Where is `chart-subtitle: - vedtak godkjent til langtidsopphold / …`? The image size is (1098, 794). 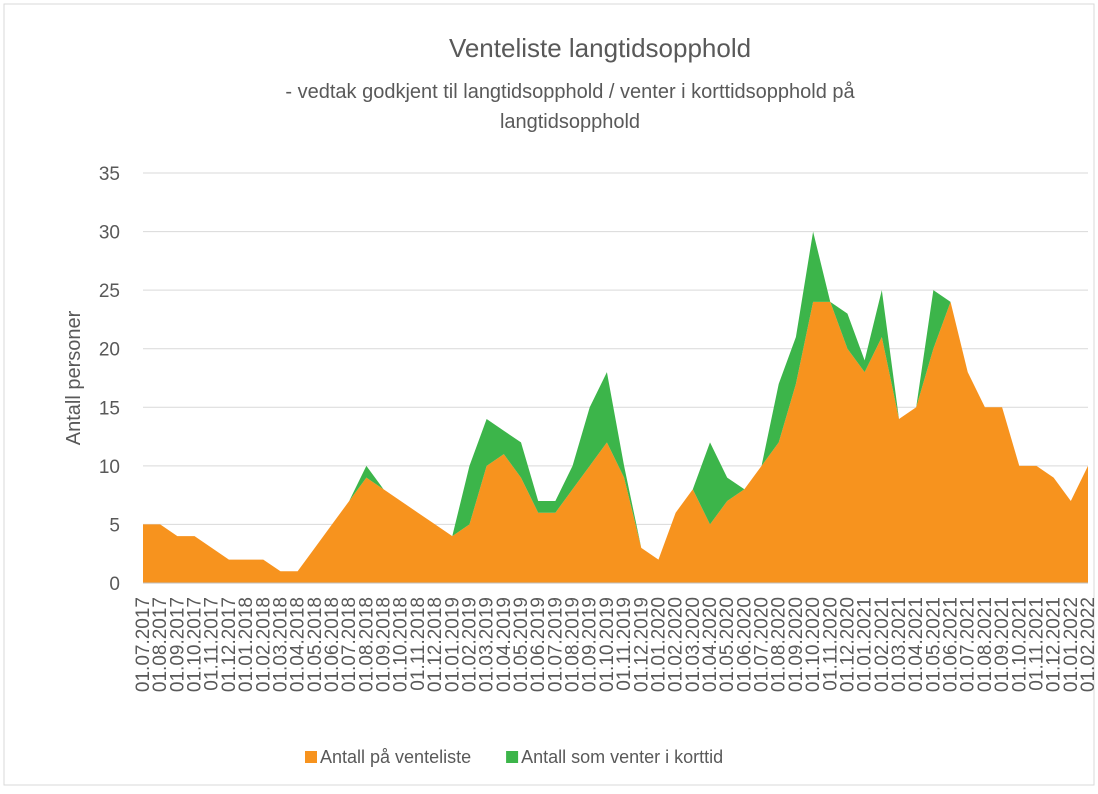 chart-subtitle: - vedtak godkjent til langtidsopphold / … is located at coordinates (570, 107).